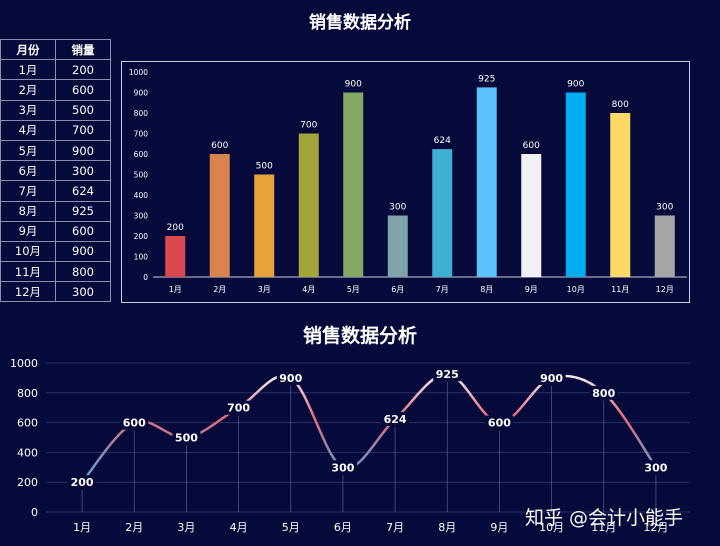  Describe the element at coordinates (55, 150) in the screenshot. I see `table-row: 5月 900` at that location.